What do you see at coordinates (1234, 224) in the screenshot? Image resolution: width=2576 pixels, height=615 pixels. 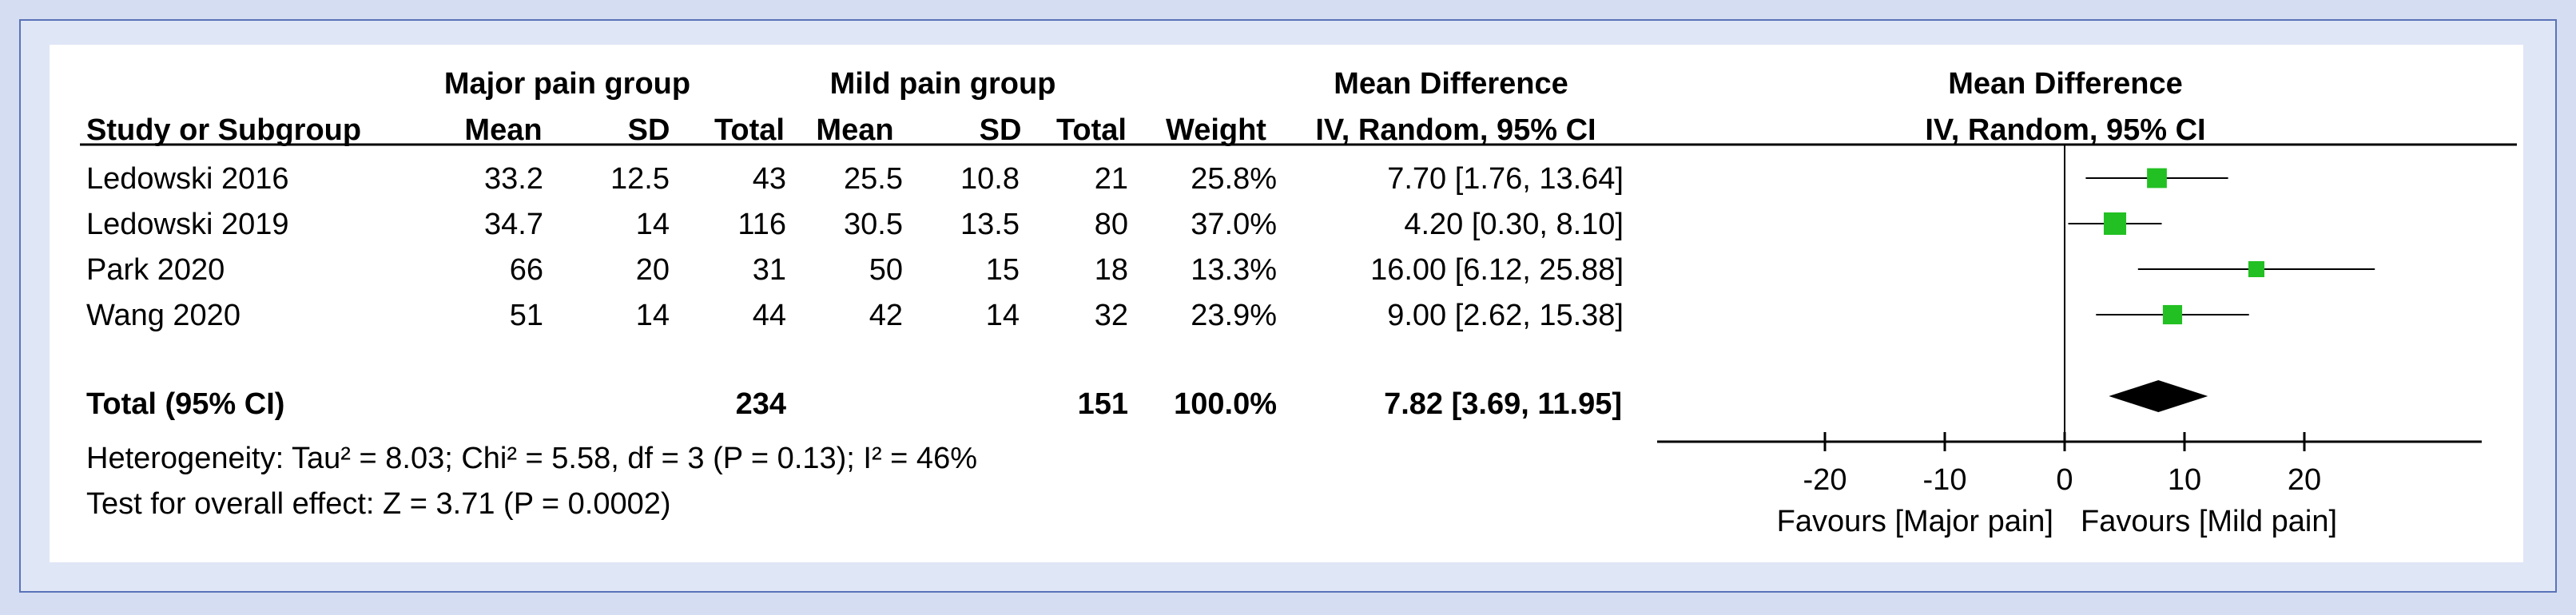 I see `weight-value: 37.0%` at bounding box center [1234, 224].